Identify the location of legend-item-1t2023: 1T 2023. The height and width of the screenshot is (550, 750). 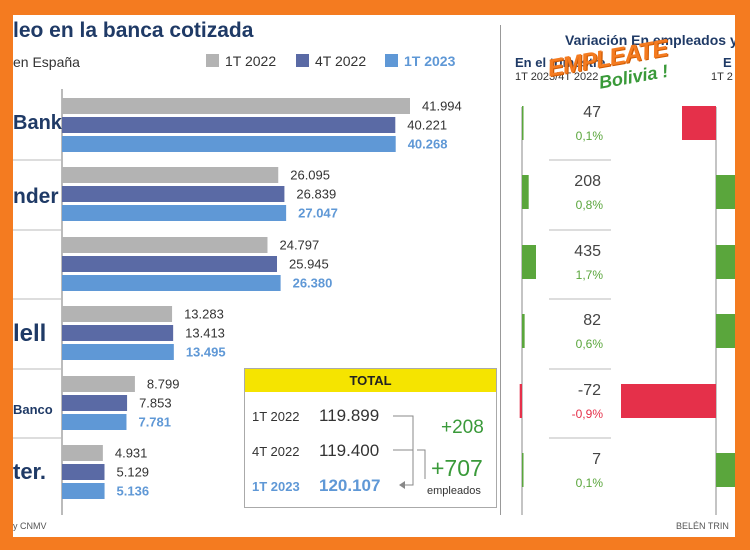
(420, 61).